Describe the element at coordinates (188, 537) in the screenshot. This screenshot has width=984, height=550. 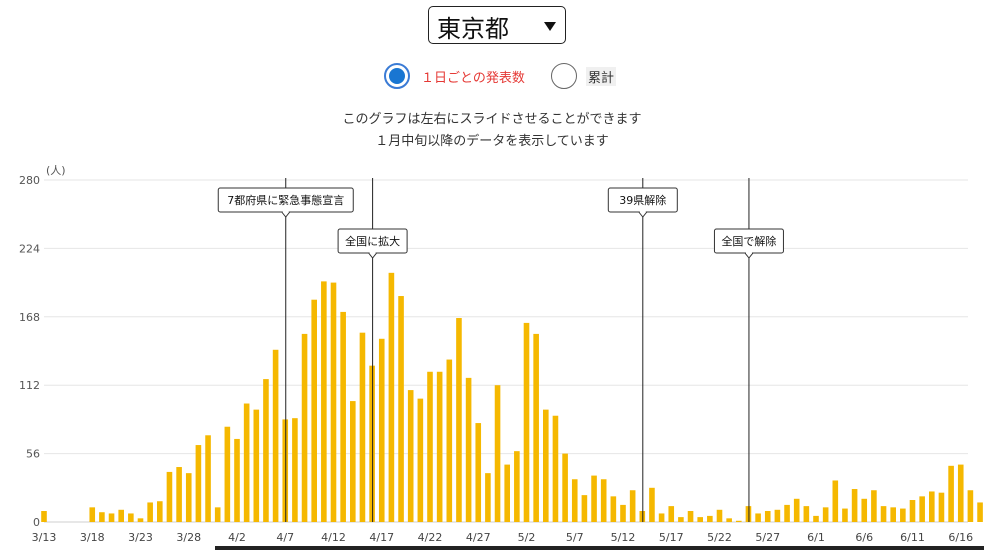
I see `x-tick-label: 3/28` at that location.